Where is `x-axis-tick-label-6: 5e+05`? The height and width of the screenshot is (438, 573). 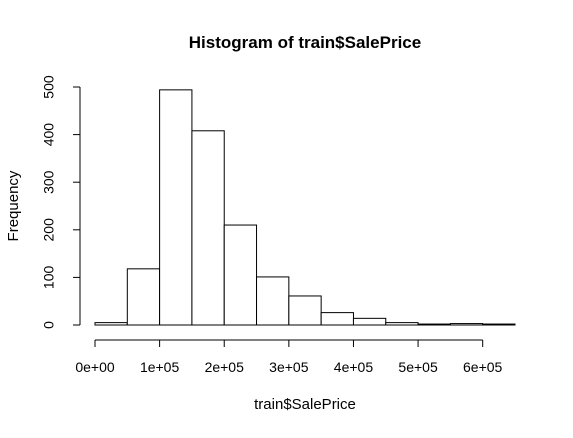 x-axis-tick-label-6: 5e+05 is located at coordinates (418, 367).